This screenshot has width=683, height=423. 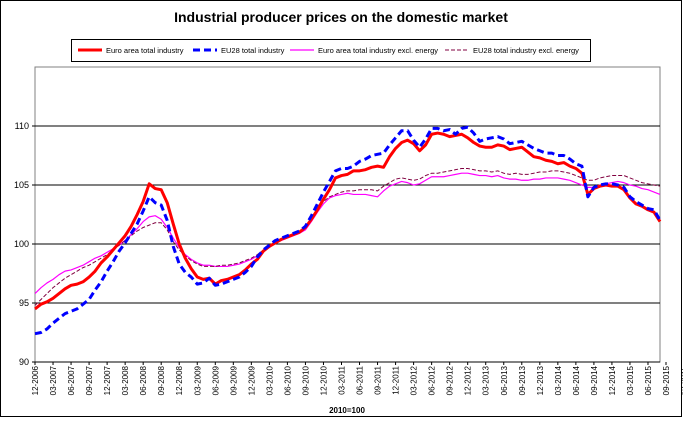 What do you see at coordinates (24, 362) in the screenshot?
I see `y-tick-label: 90` at bounding box center [24, 362].